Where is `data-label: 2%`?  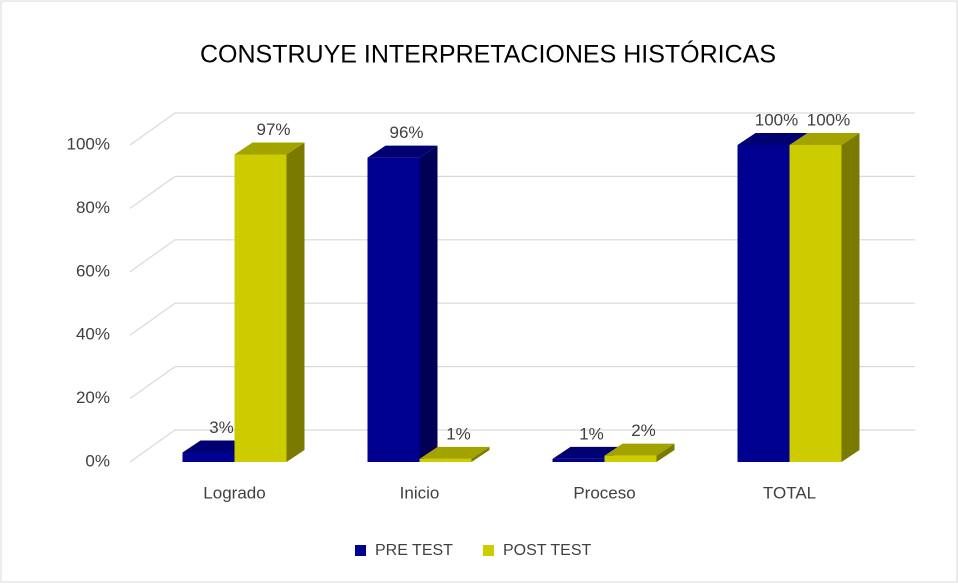
data-label: 2% is located at coordinates (643, 430).